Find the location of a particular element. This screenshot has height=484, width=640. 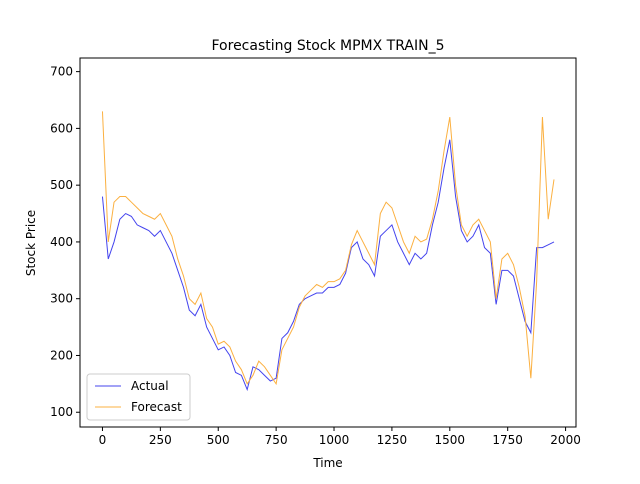

y-axis-label: Stock Price is located at coordinates (31, 243).